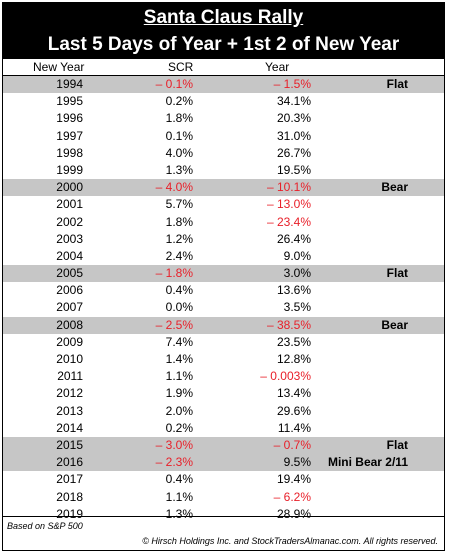 This screenshot has width=449, height=555. I want to click on cell-new-year: 1994, so click(69, 84).